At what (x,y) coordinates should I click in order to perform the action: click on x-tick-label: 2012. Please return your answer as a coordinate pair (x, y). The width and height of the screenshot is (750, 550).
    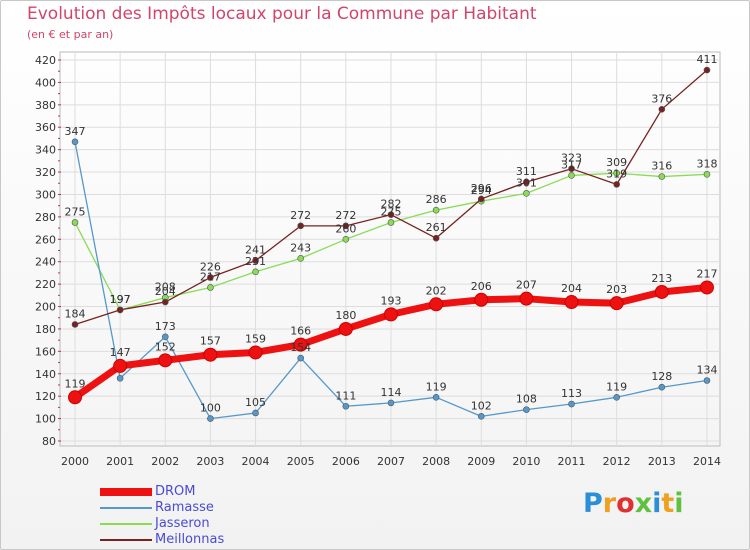
    Looking at the image, I should click on (617, 461).